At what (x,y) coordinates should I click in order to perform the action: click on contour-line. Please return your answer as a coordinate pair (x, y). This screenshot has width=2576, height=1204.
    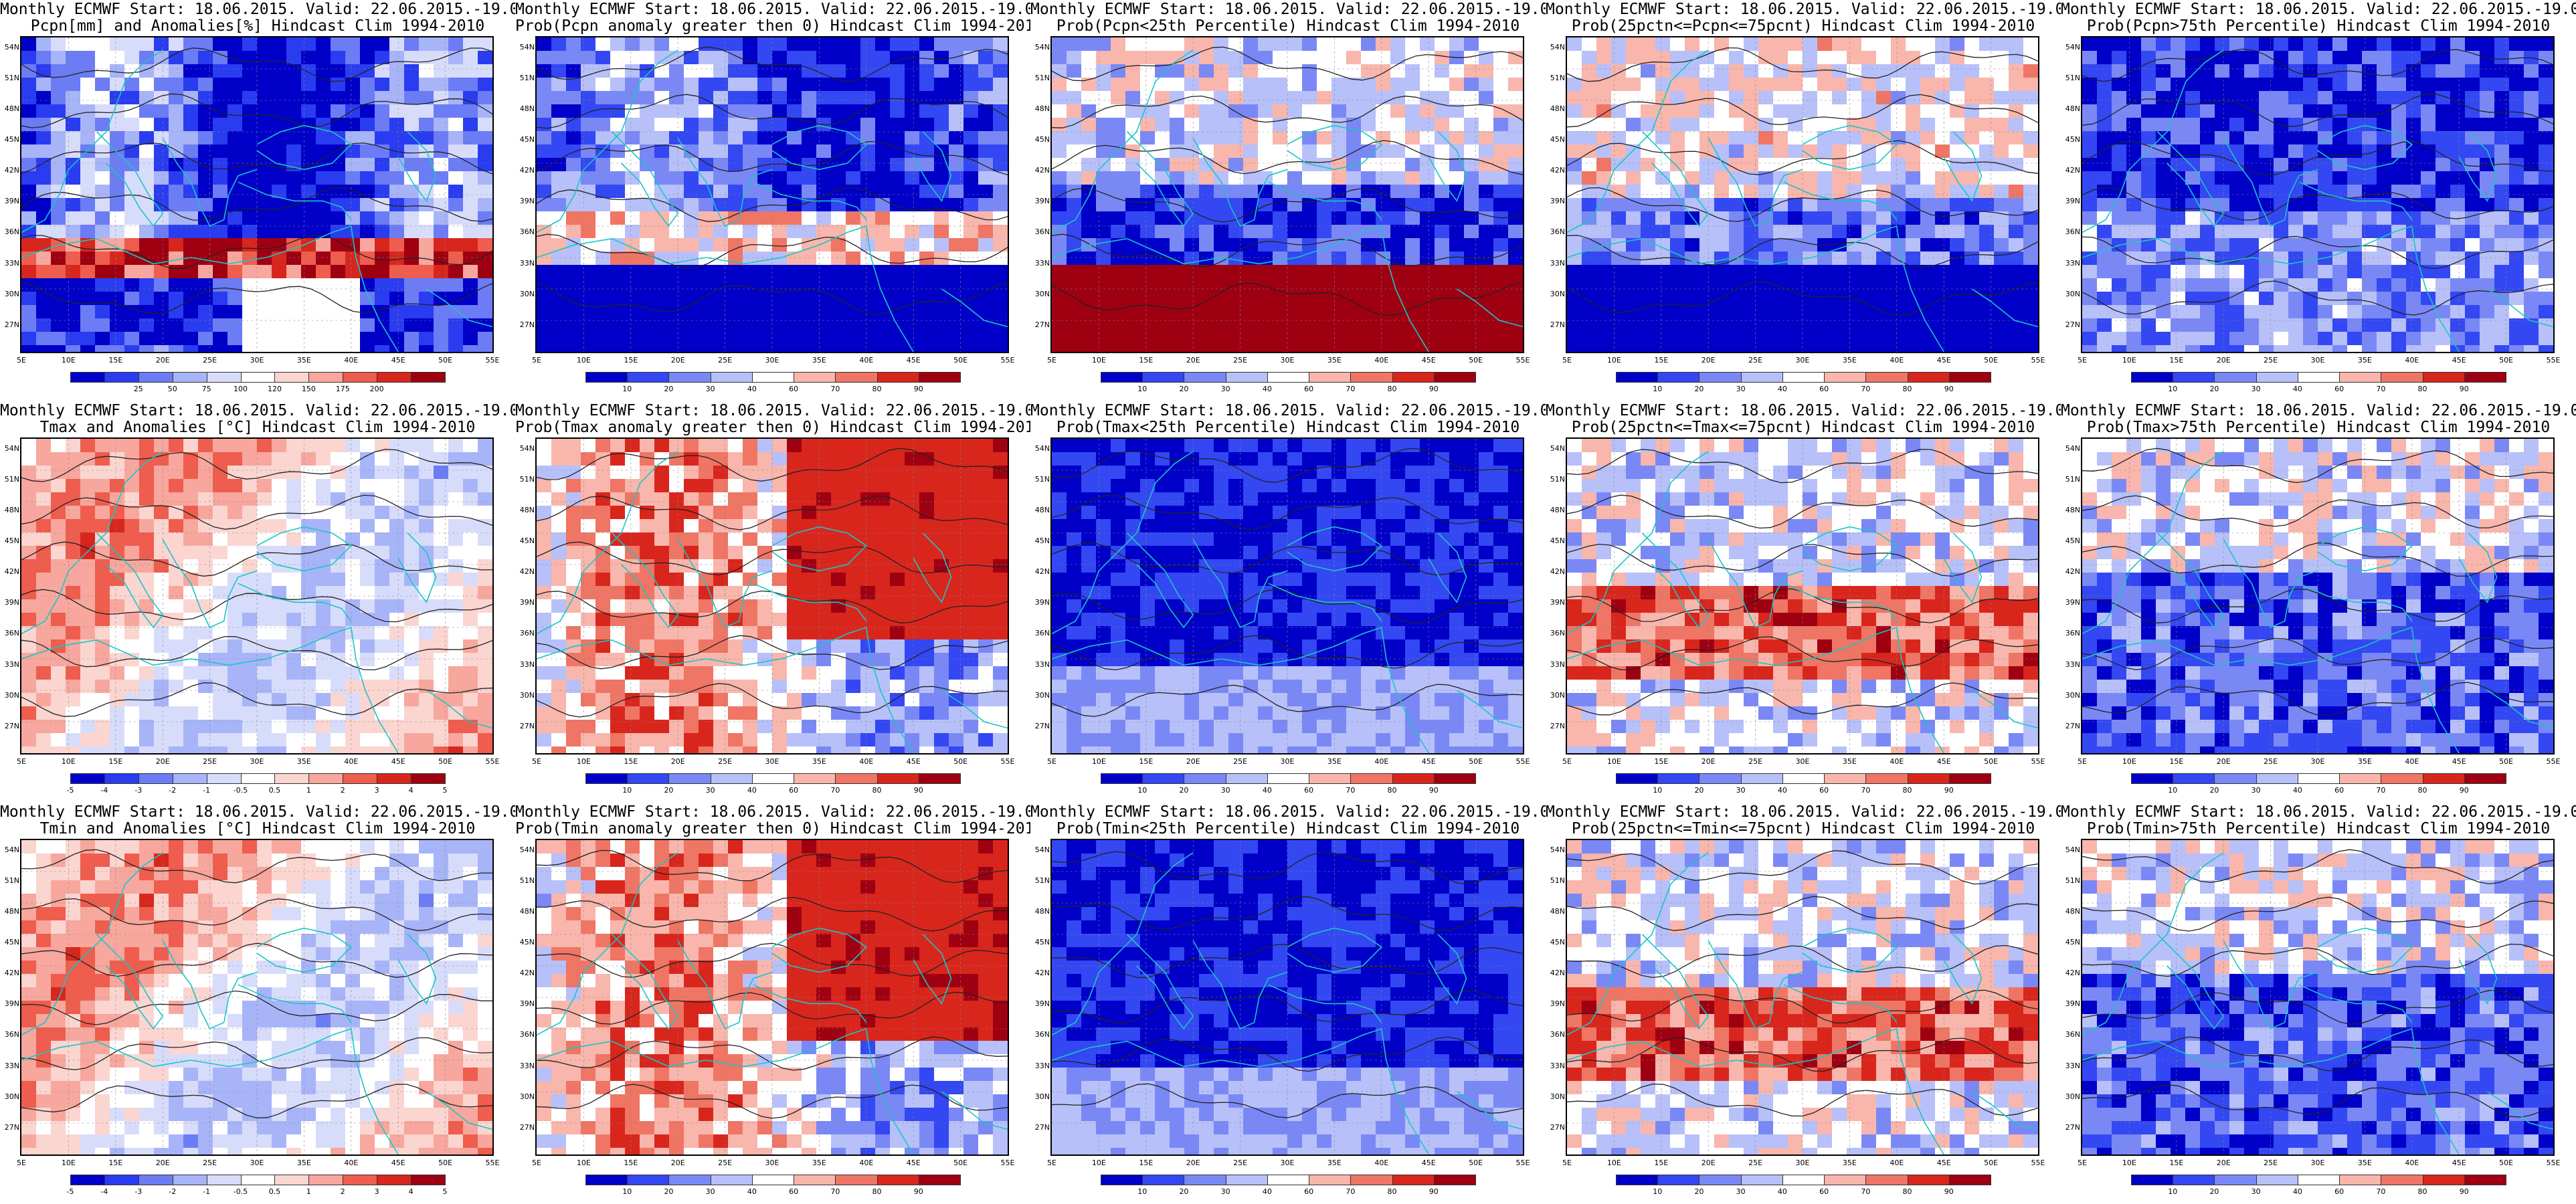
    Looking at the image, I should click on (2317, 252).